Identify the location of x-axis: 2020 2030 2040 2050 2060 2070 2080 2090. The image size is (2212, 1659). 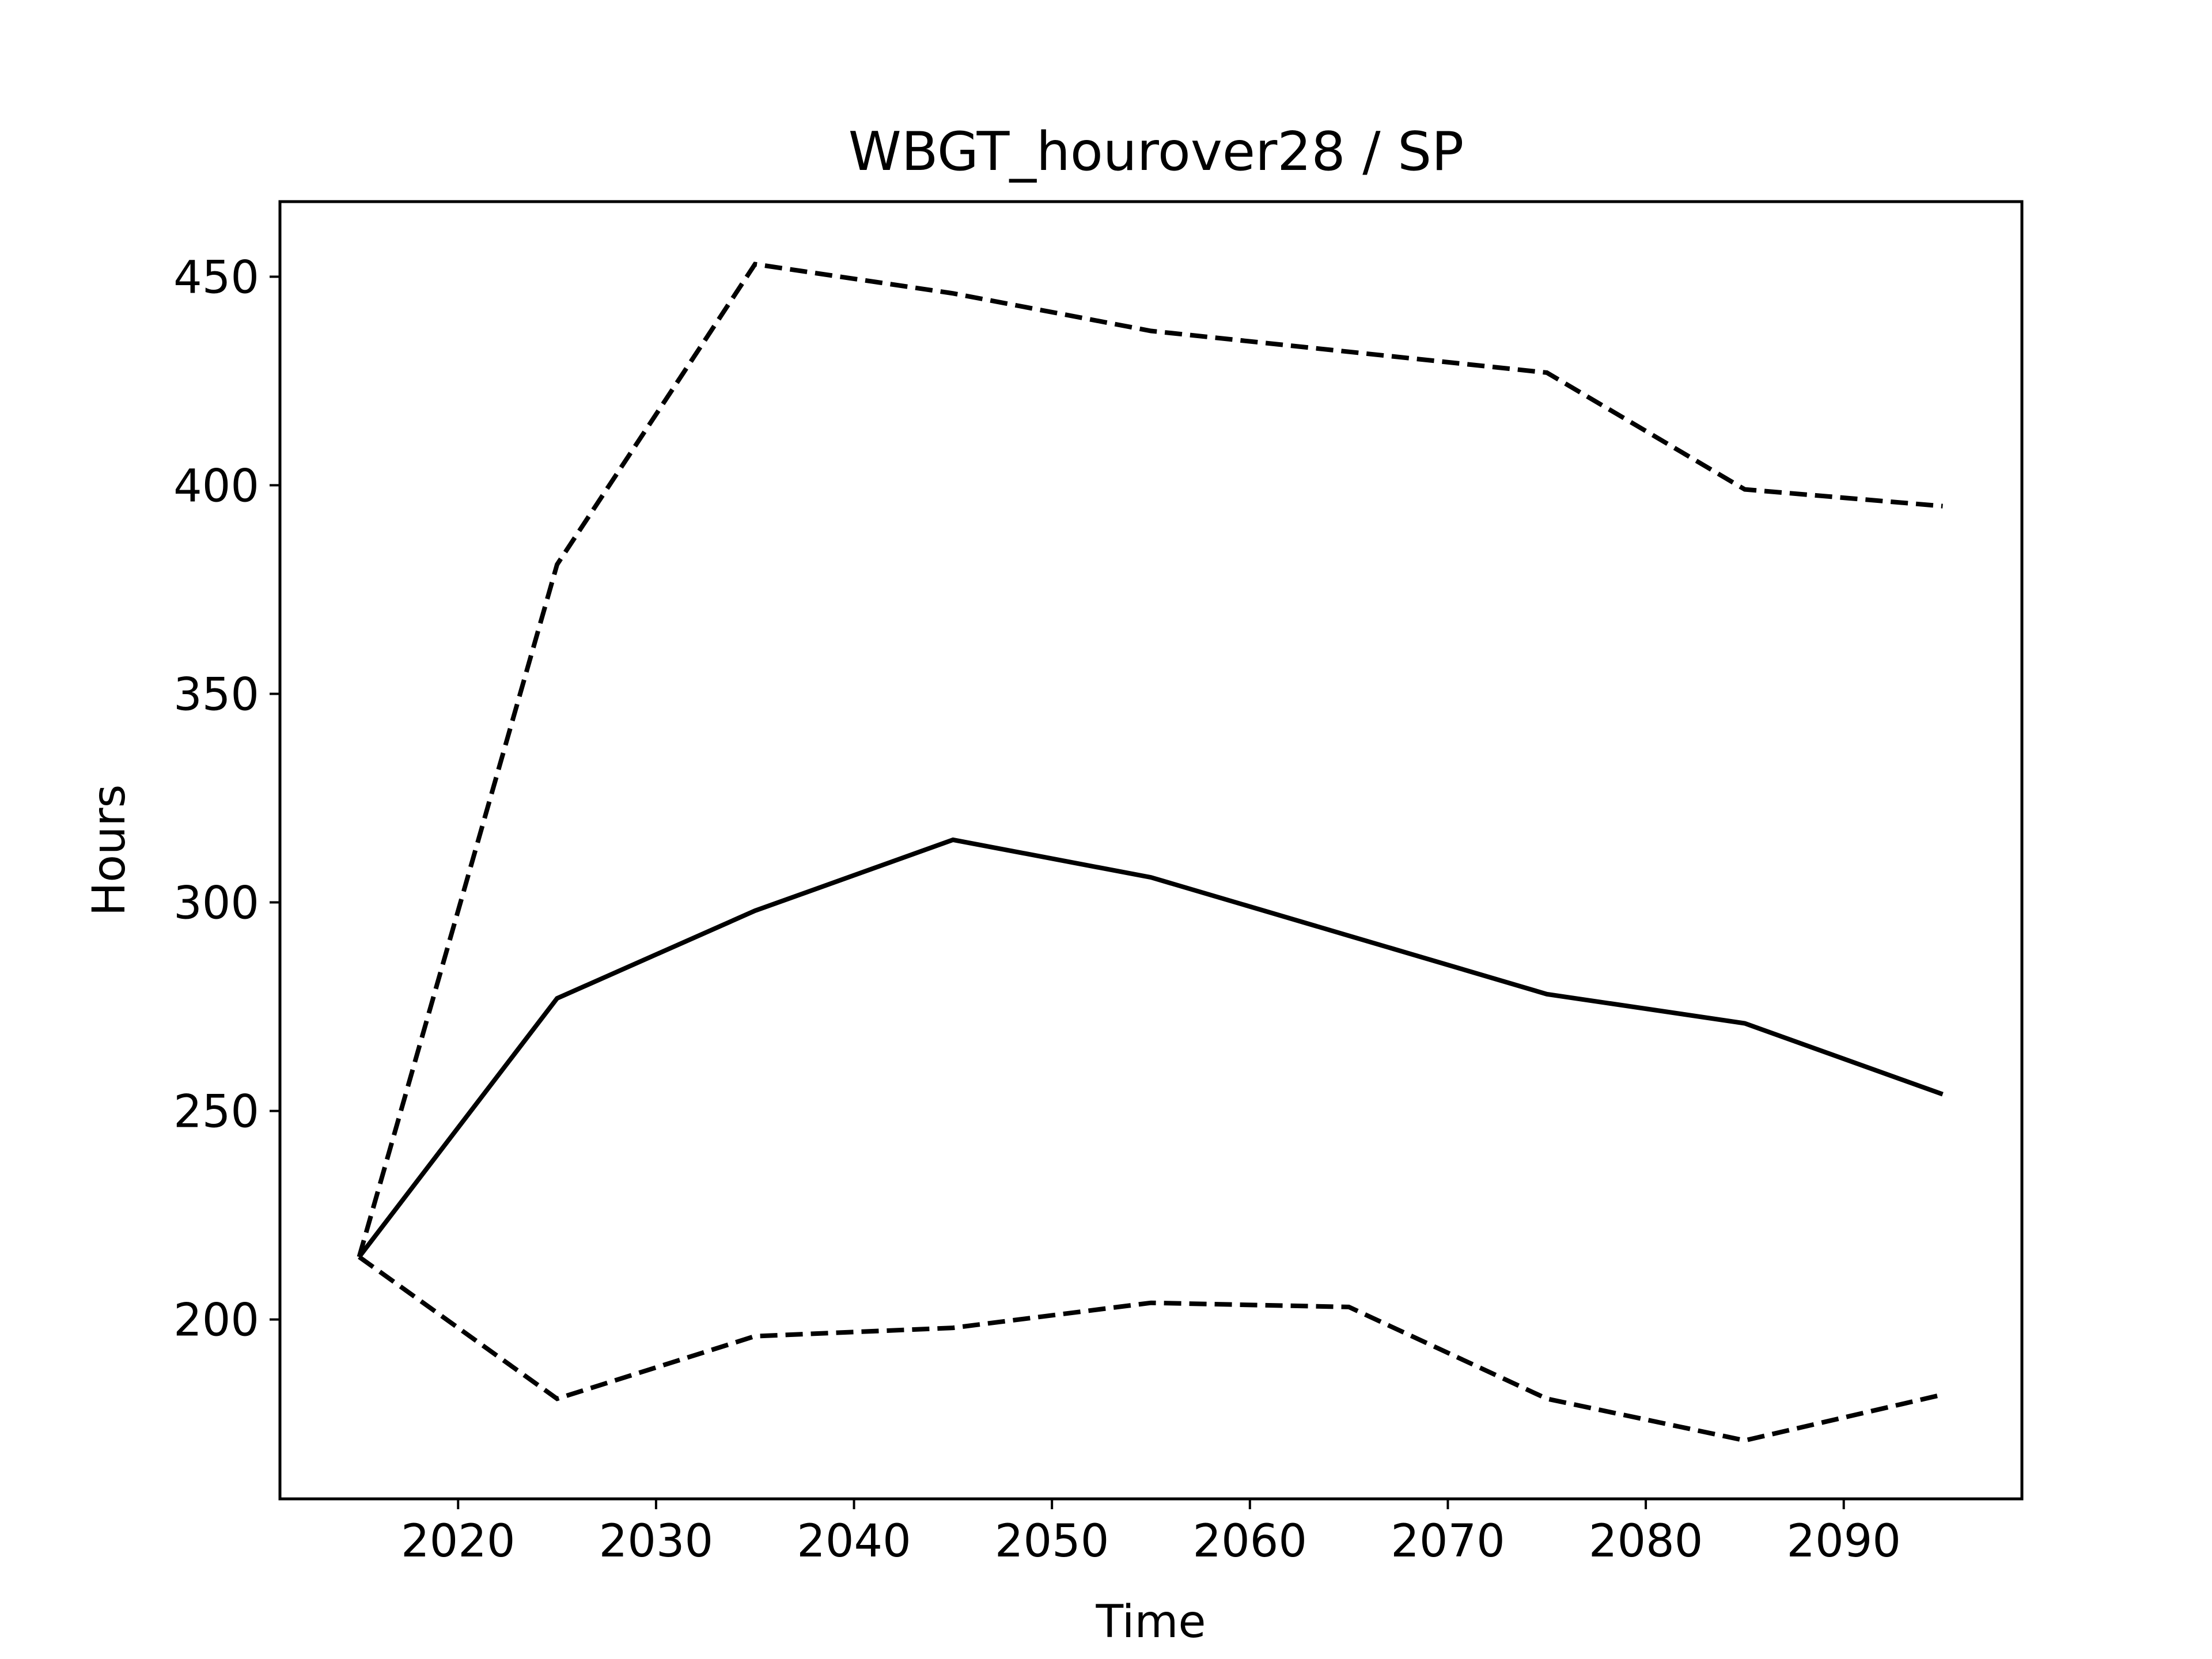
(1151, 1533).